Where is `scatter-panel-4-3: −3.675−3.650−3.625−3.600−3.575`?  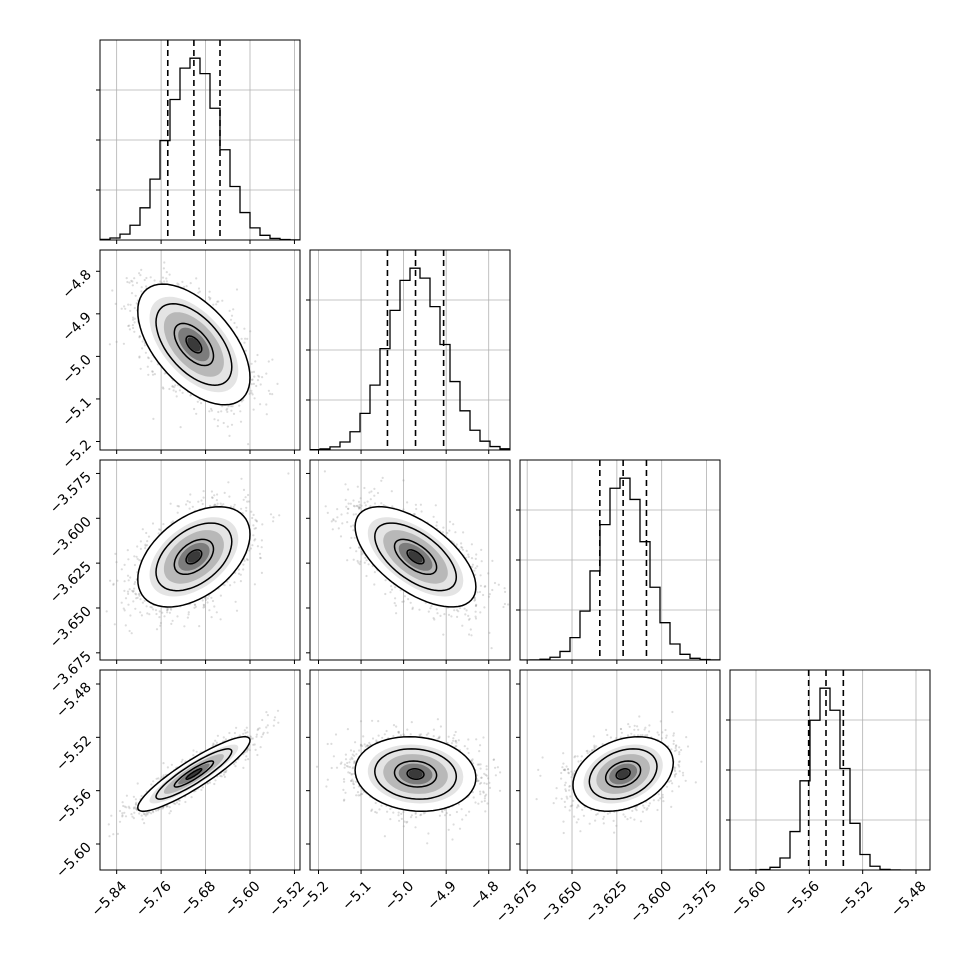
scatter-panel-4-3: −3.675−3.650−3.625−3.600−3.575 is located at coordinates (607, 797).